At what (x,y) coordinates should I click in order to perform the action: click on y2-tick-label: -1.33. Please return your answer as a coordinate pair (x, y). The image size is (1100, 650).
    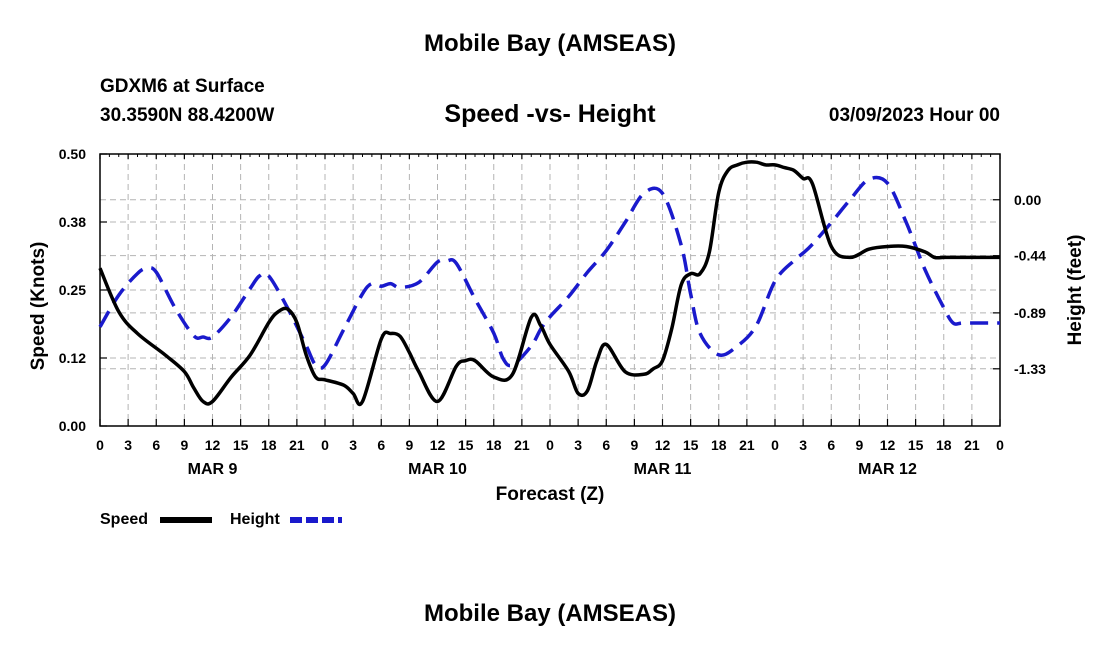
    Looking at the image, I should click on (1030, 369).